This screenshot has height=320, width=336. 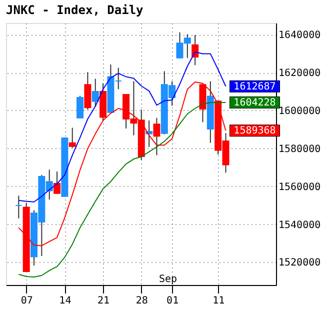 What do you see at coordinates (142, 301) in the screenshot?
I see `x-tick-label: 28` at bounding box center [142, 301].